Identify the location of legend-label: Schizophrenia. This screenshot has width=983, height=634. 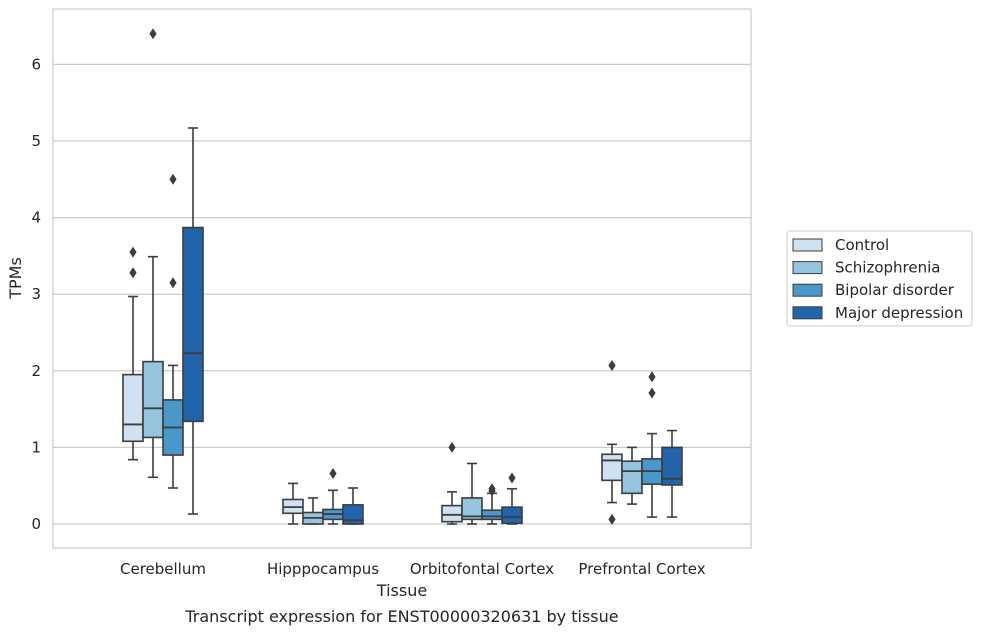
(887, 268).